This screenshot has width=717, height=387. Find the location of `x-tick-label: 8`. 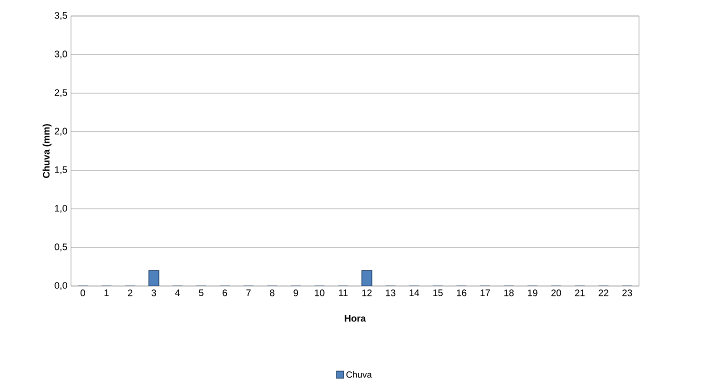

x-tick-label: 8 is located at coordinates (272, 293).